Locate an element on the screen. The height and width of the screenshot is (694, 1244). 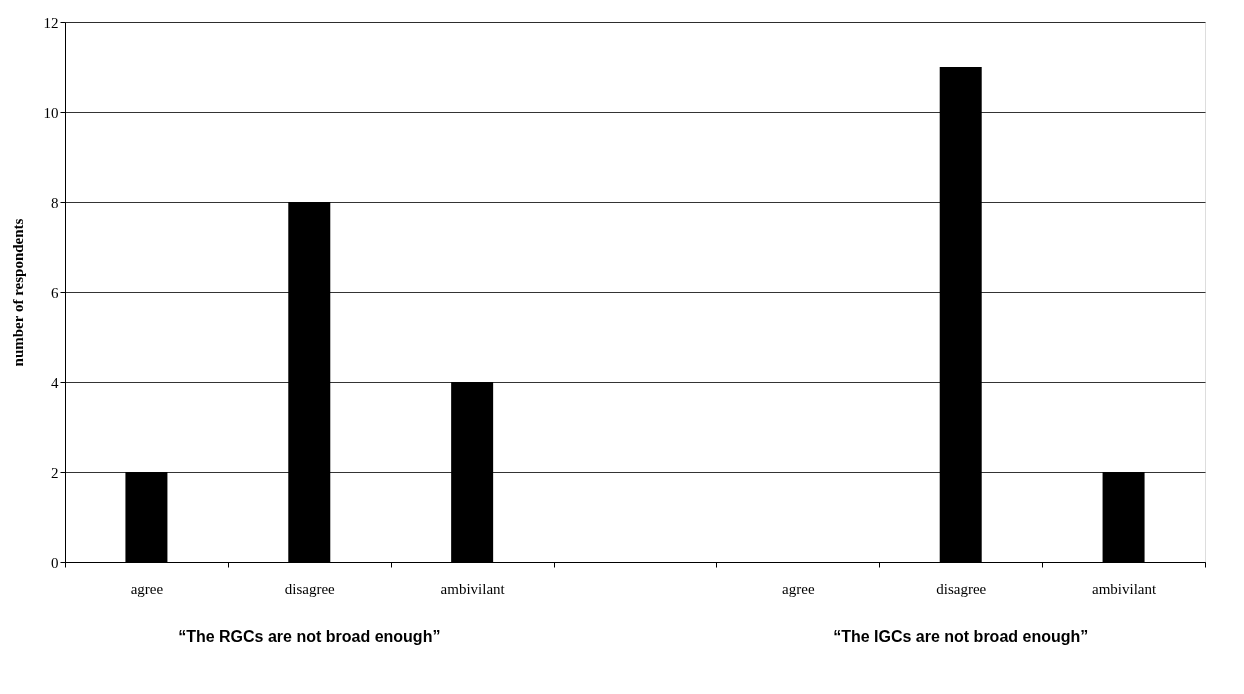
y-tick-label: 2 is located at coordinates (55, 472).